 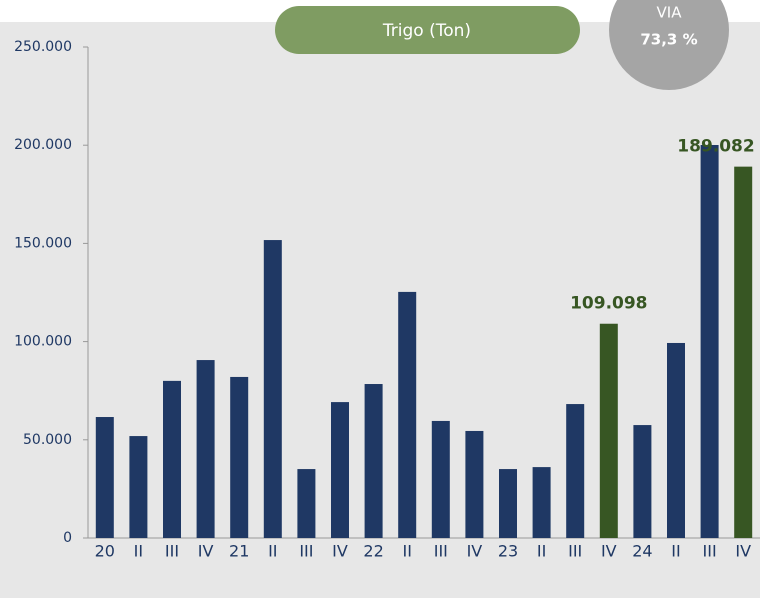 What do you see at coordinates (43, 342) in the screenshot?
I see `y-tick-label: 100.000` at bounding box center [43, 342].